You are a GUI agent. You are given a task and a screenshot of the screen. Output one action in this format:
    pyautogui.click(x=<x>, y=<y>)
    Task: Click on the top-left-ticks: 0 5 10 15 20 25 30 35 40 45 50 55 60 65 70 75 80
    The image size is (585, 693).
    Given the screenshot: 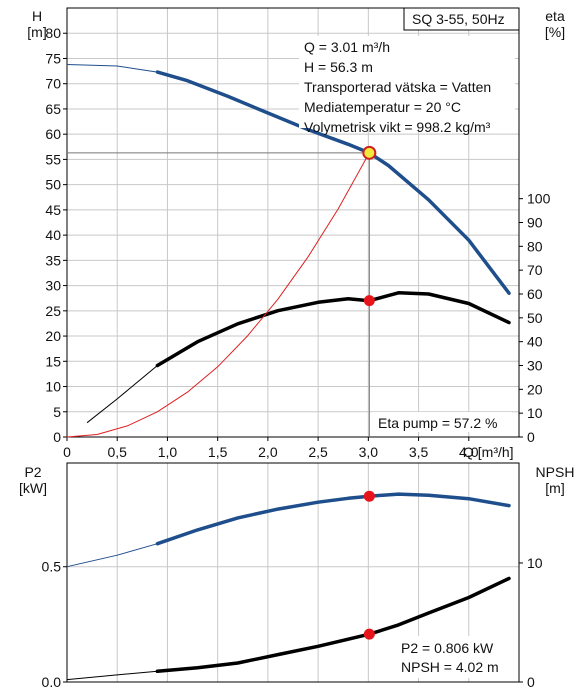 What is the action you would take?
    pyautogui.click(x=56, y=235)
    